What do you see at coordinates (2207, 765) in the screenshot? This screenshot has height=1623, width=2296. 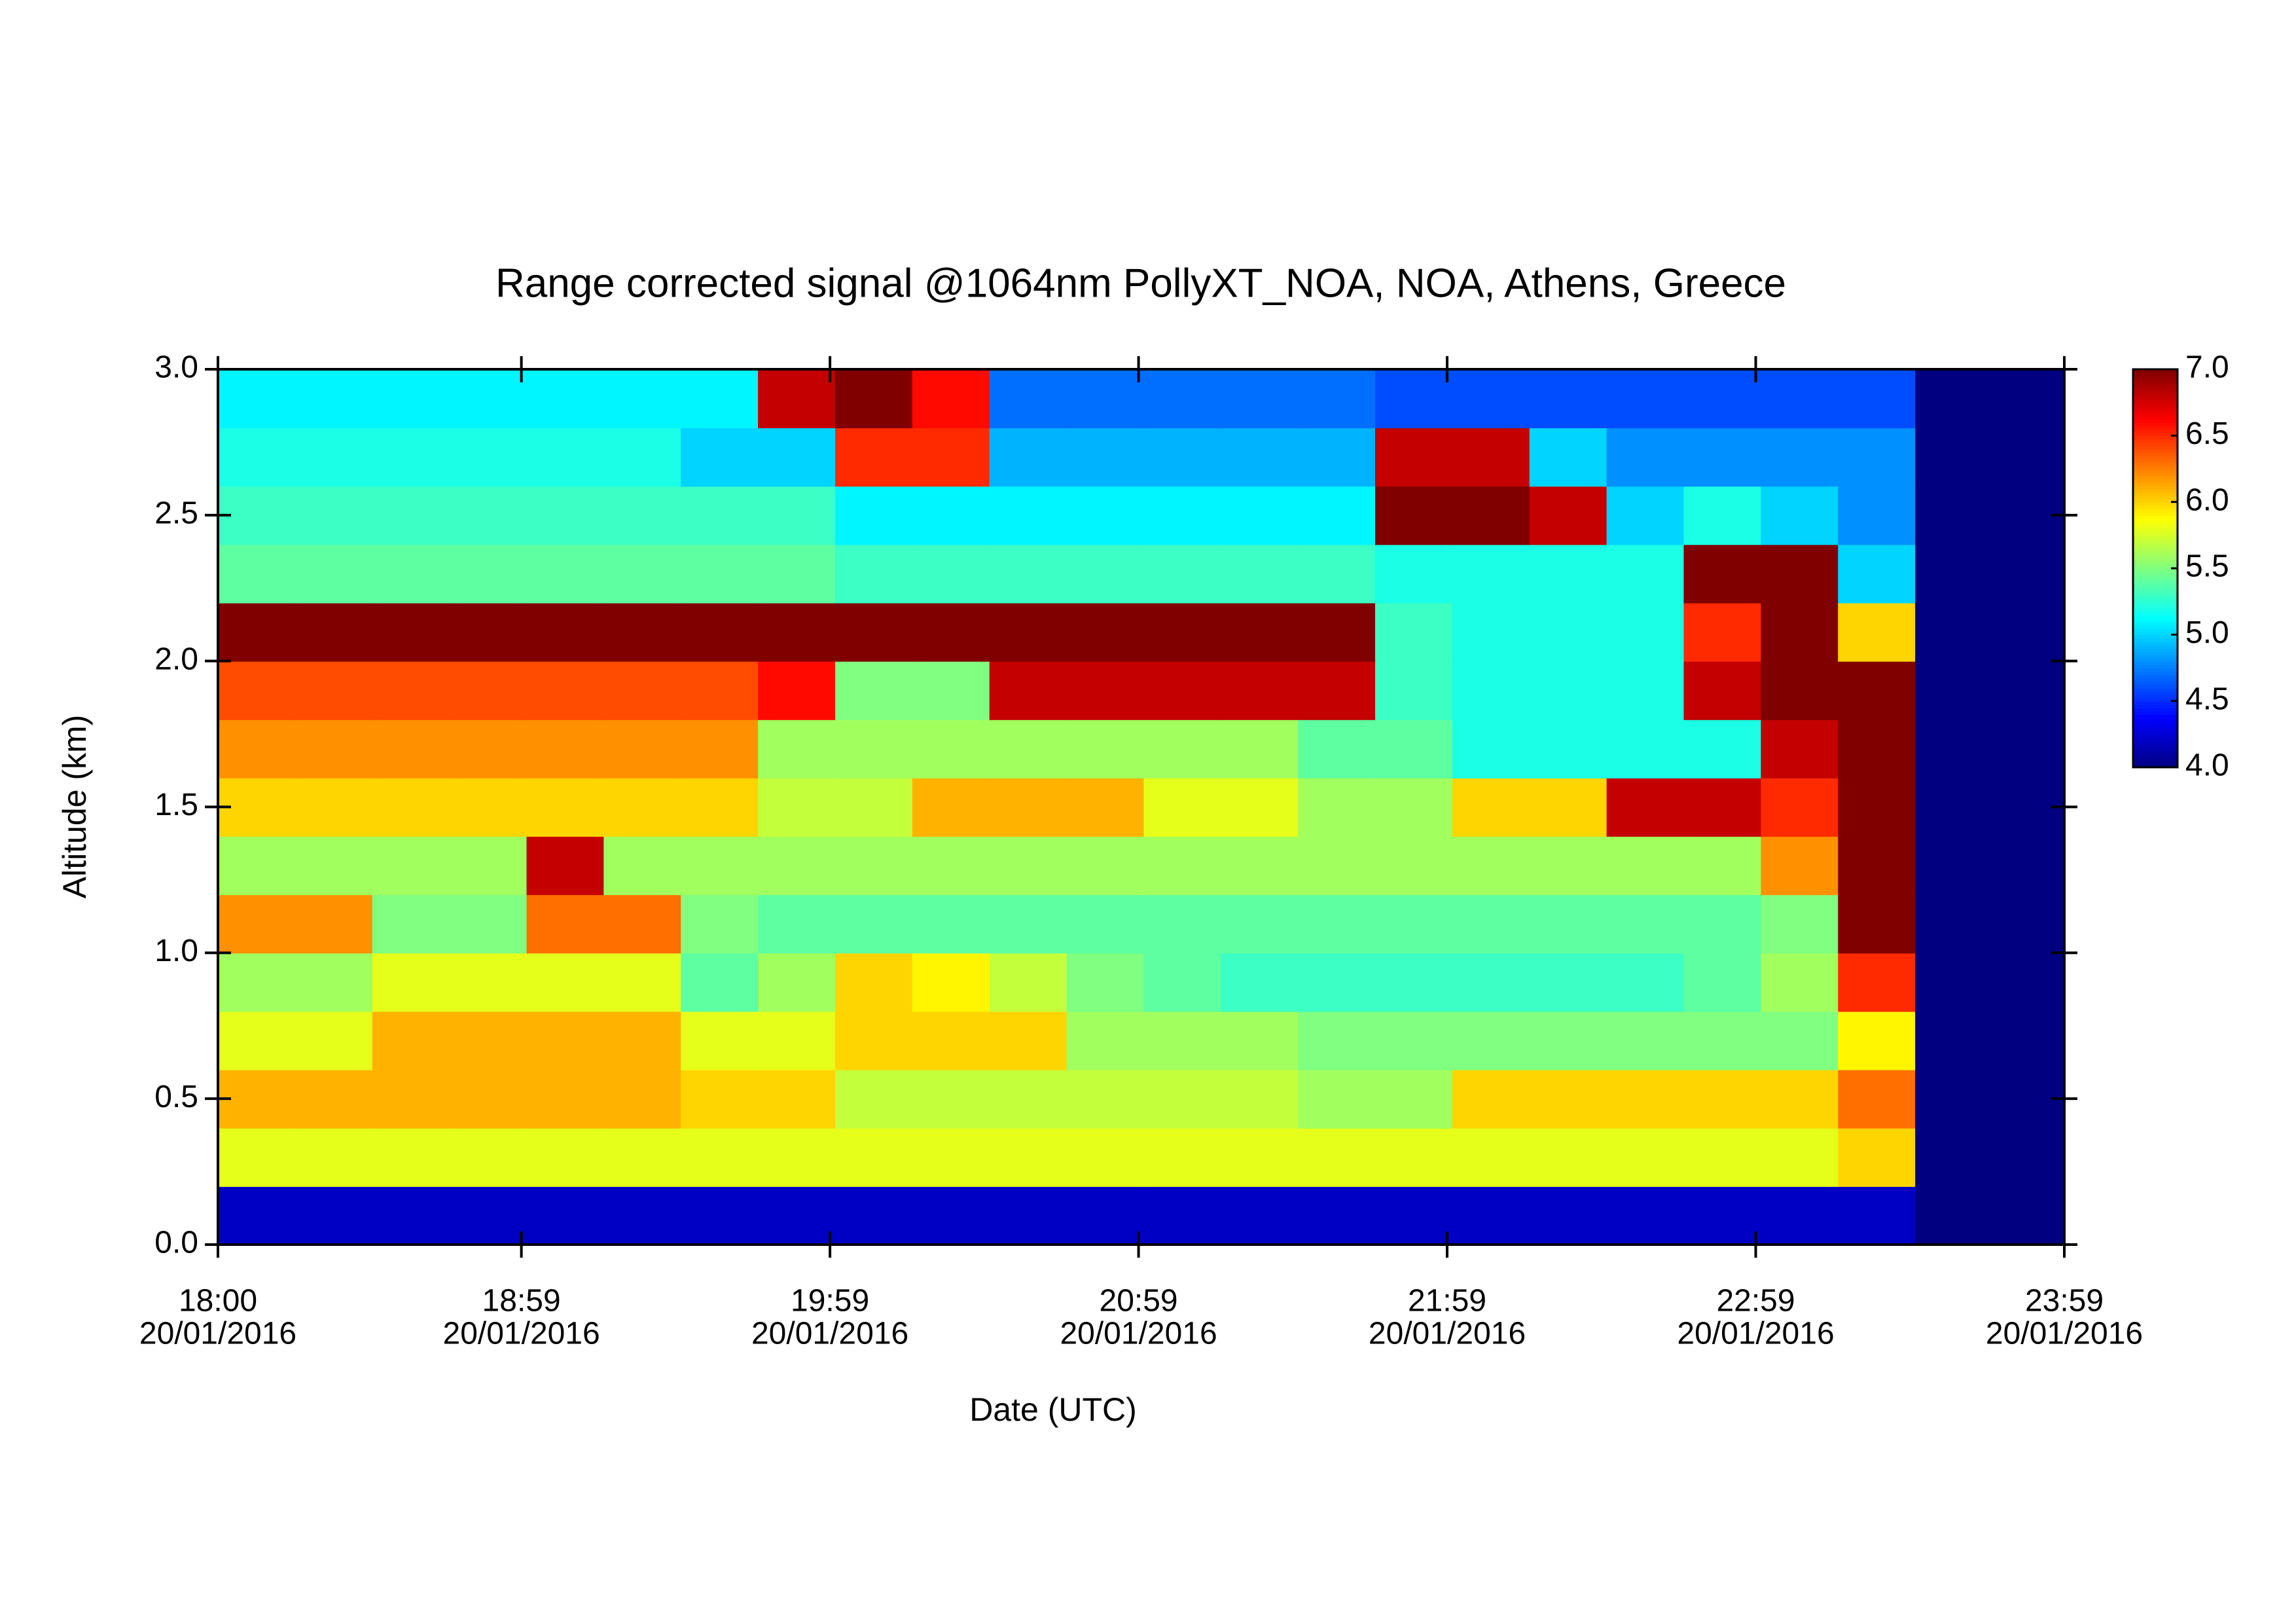 I see `colorbar-tick-label: 4.0` at bounding box center [2207, 765].